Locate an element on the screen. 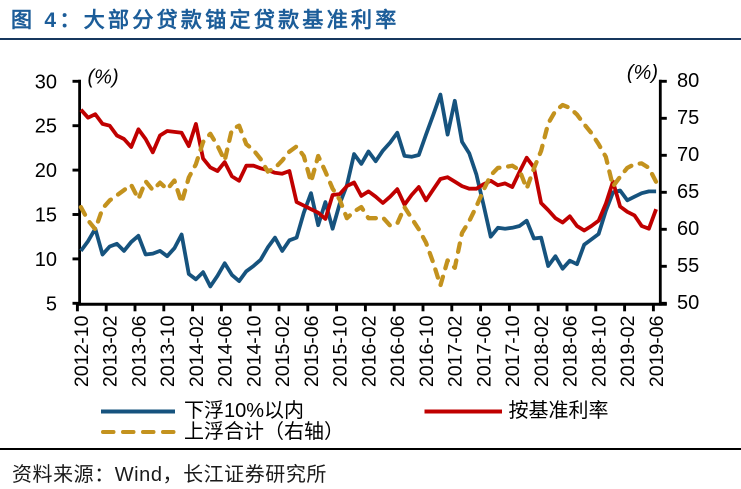  svg-text: 2012-10 is located at coordinates (82, 351).